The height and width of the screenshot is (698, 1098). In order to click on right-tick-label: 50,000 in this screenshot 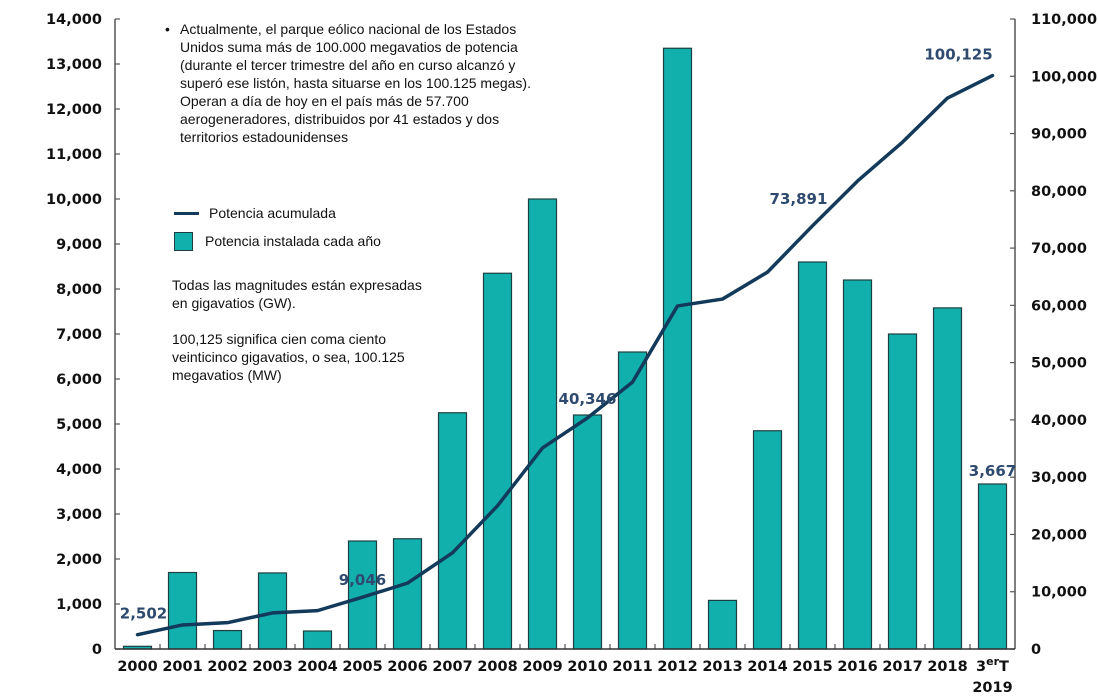, I will do `click(1059, 364)`.